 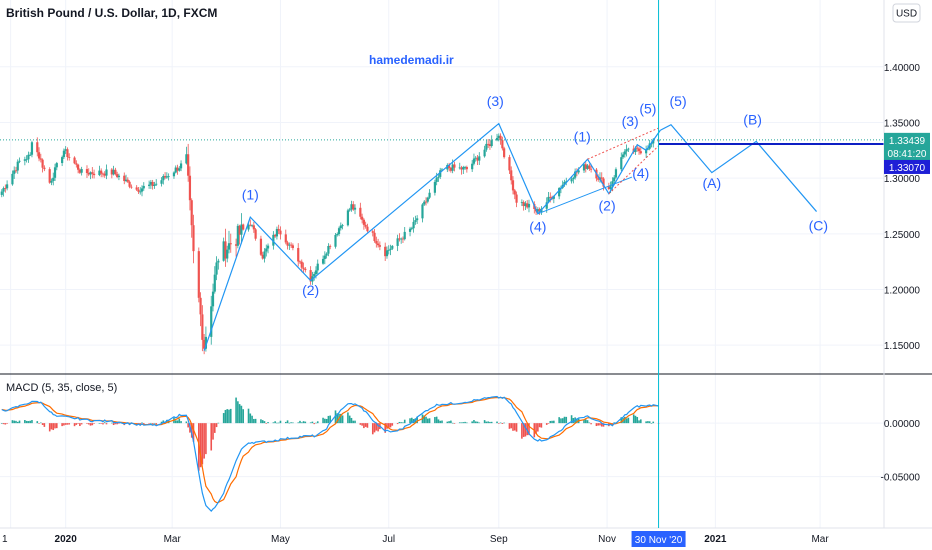 I want to click on countdown-text: 08:41:20, so click(x=907, y=154).